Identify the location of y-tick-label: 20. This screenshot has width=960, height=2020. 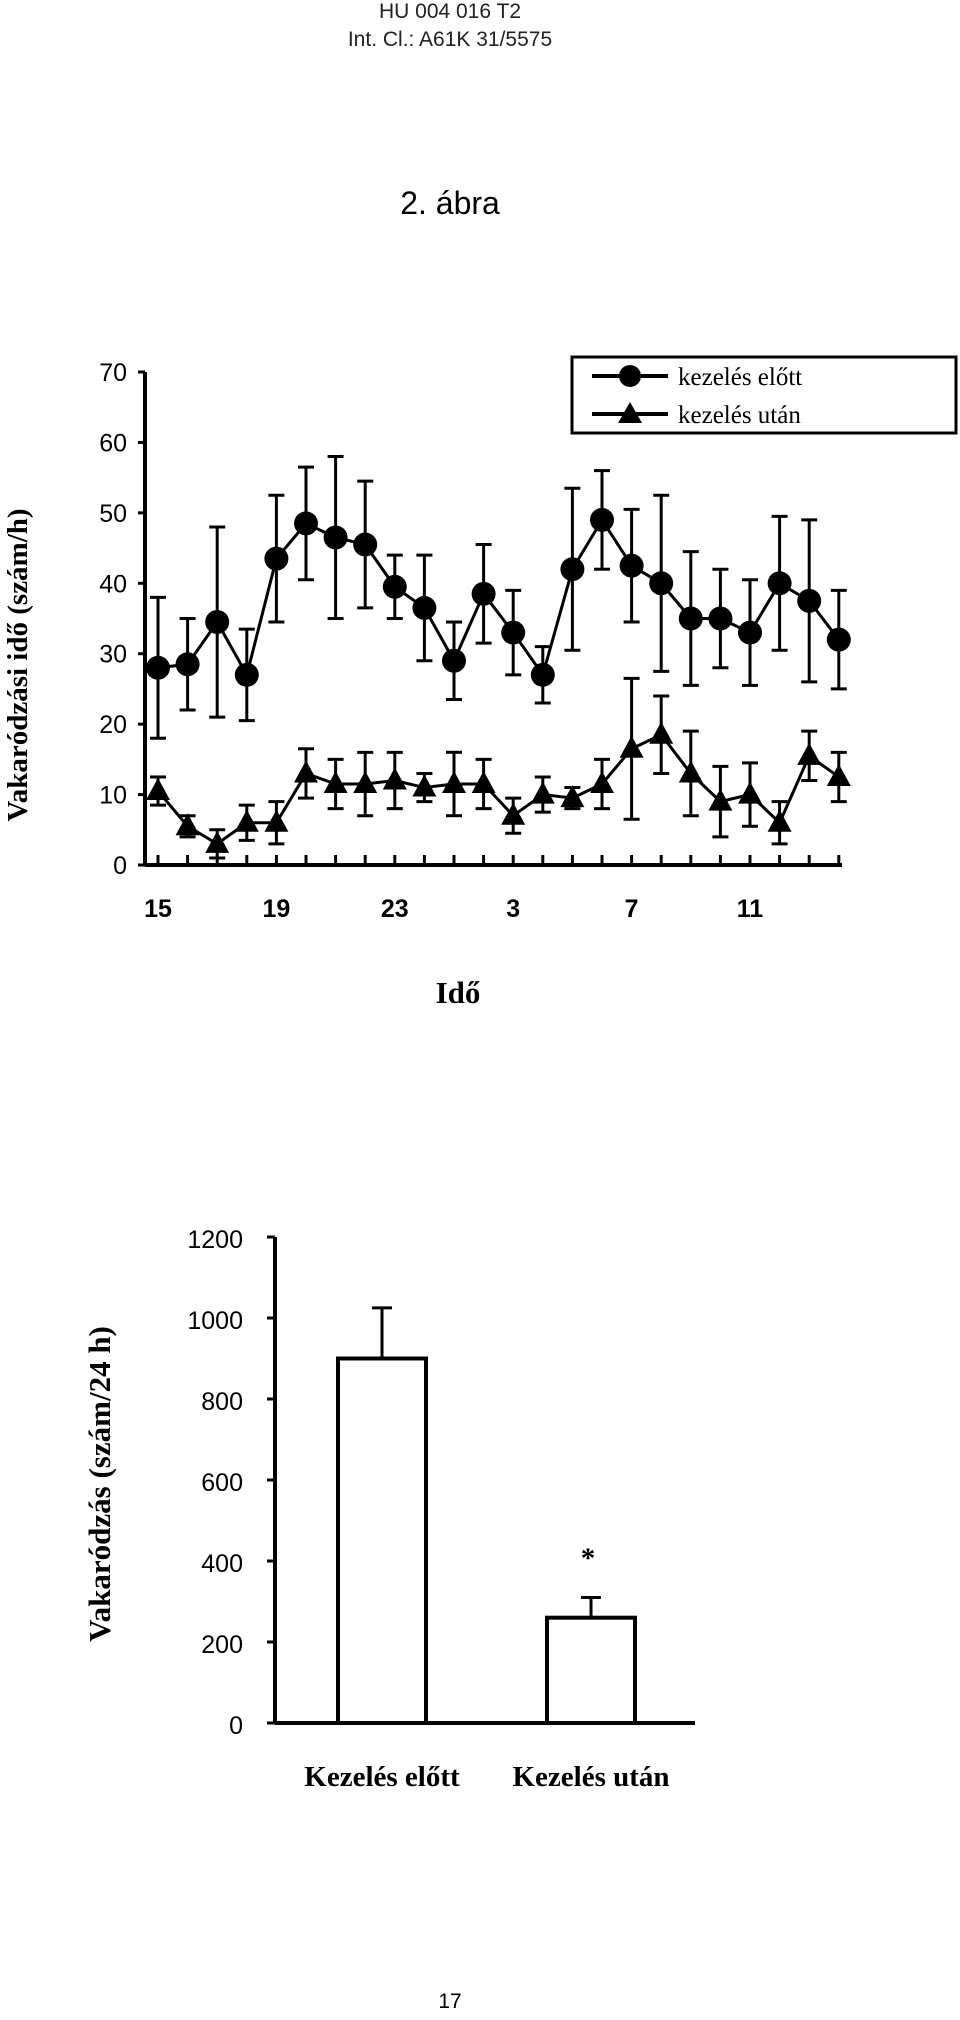
(113, 725).